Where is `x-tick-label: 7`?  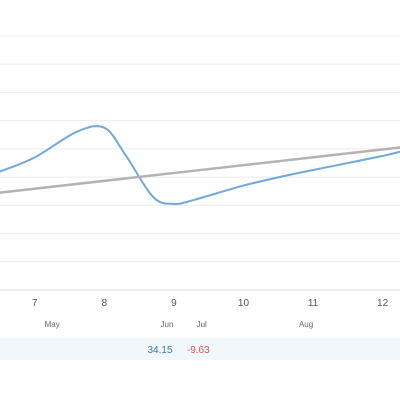
x-tick-label: 7 is located at coordinates (35, 303).